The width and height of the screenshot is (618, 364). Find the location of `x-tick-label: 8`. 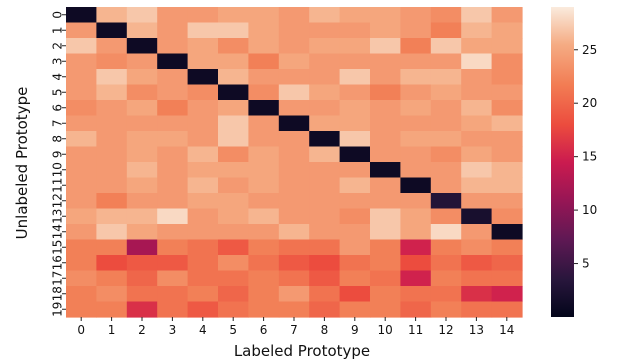

x-tick-label: 8 is located at coordinates (325, 330).